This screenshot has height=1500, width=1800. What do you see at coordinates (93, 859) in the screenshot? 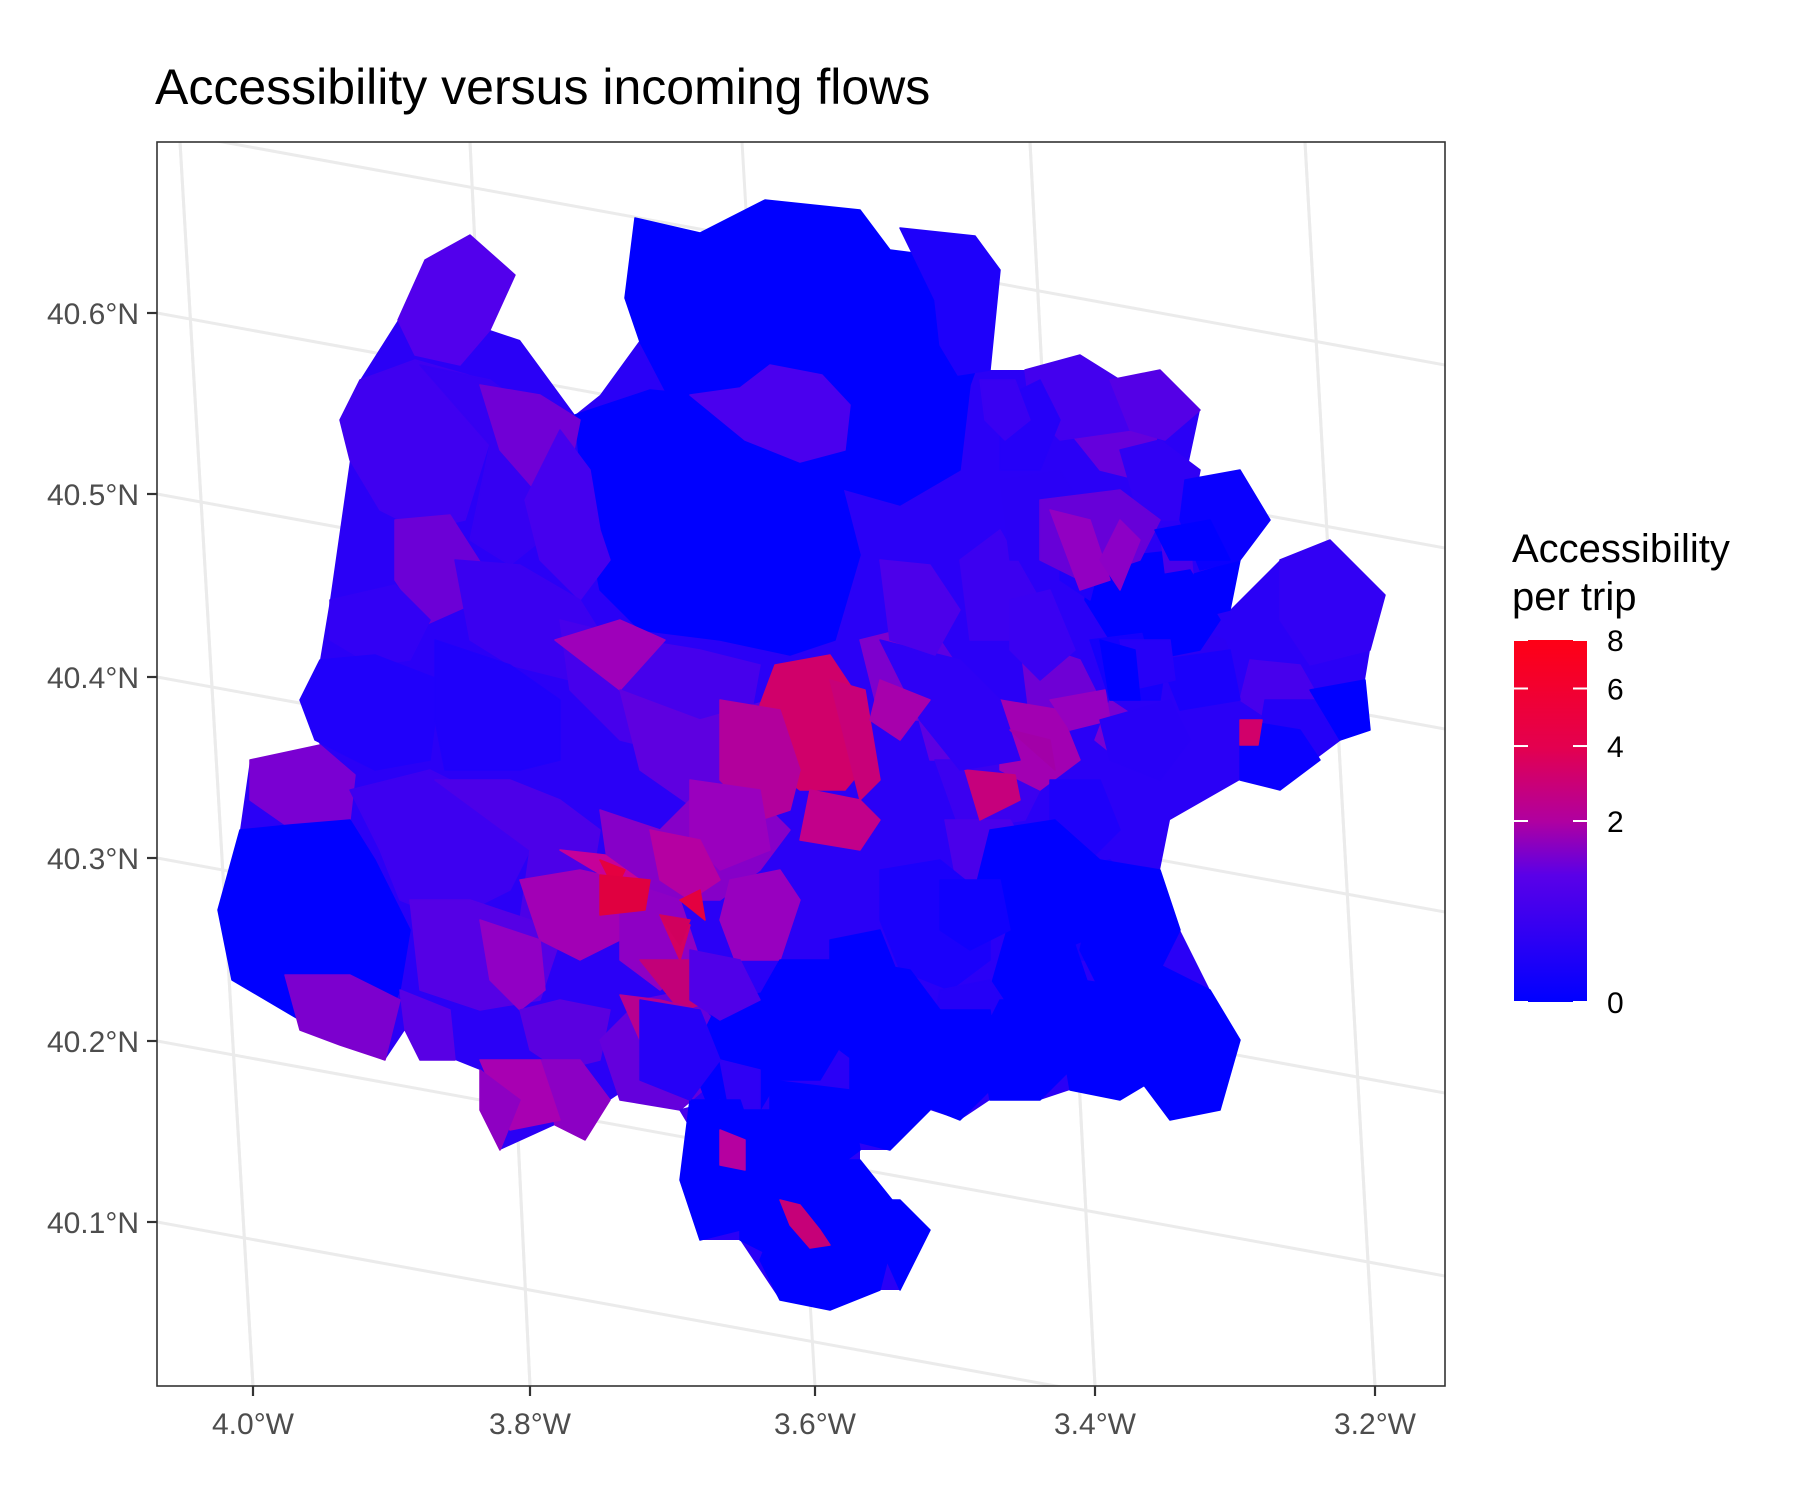
I see `y-tick-label: 40.3°N` at bounding box center [93, 859].